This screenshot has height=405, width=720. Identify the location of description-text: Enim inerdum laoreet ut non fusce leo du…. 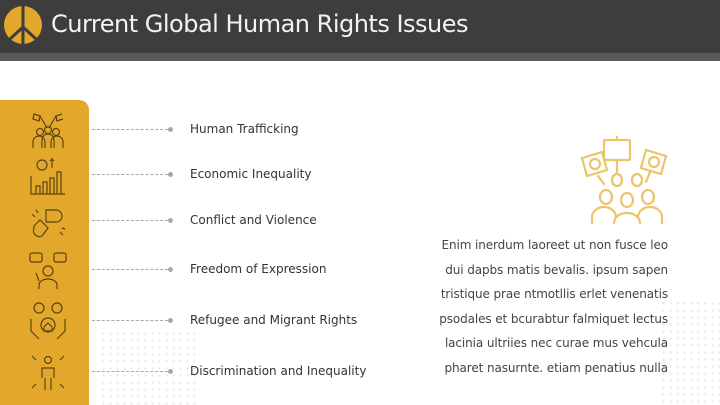
(553, 306).